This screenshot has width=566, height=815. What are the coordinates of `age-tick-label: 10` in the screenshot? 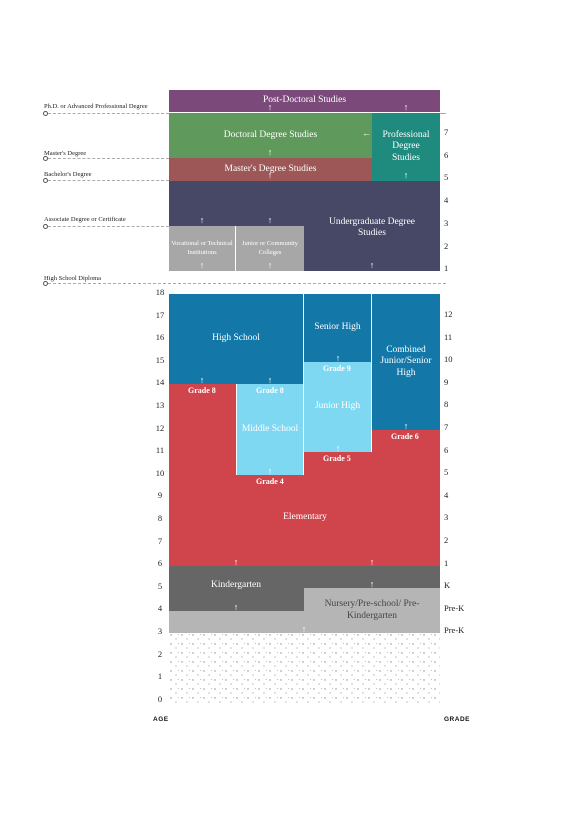 It's located at (160, 472).